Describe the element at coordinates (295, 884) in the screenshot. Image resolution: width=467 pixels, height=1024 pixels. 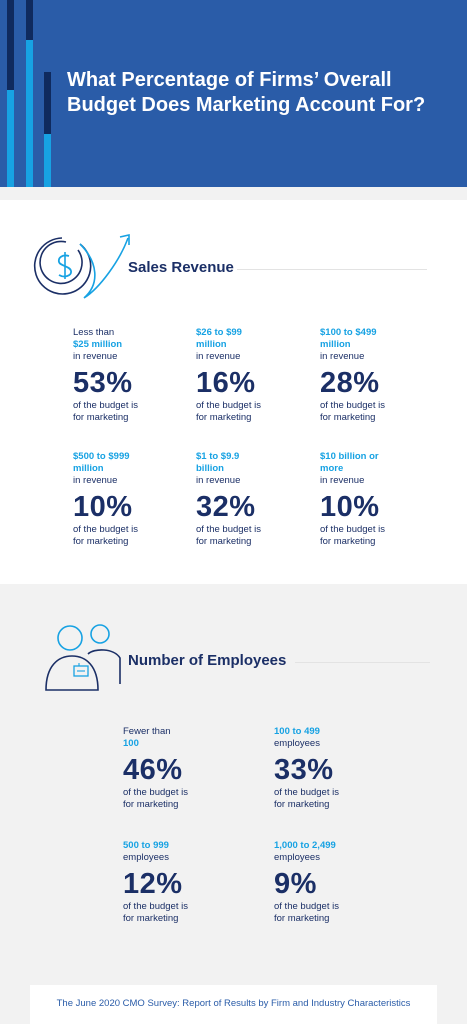
I see `stat-percent: 9%` at that location.